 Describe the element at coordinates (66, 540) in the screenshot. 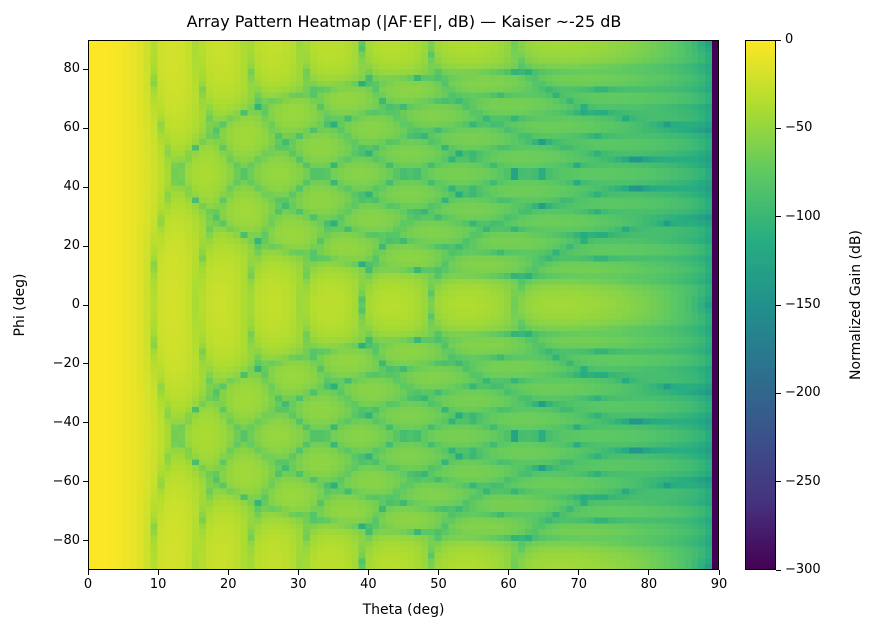

I see `y-tick-label: −80` at that location.